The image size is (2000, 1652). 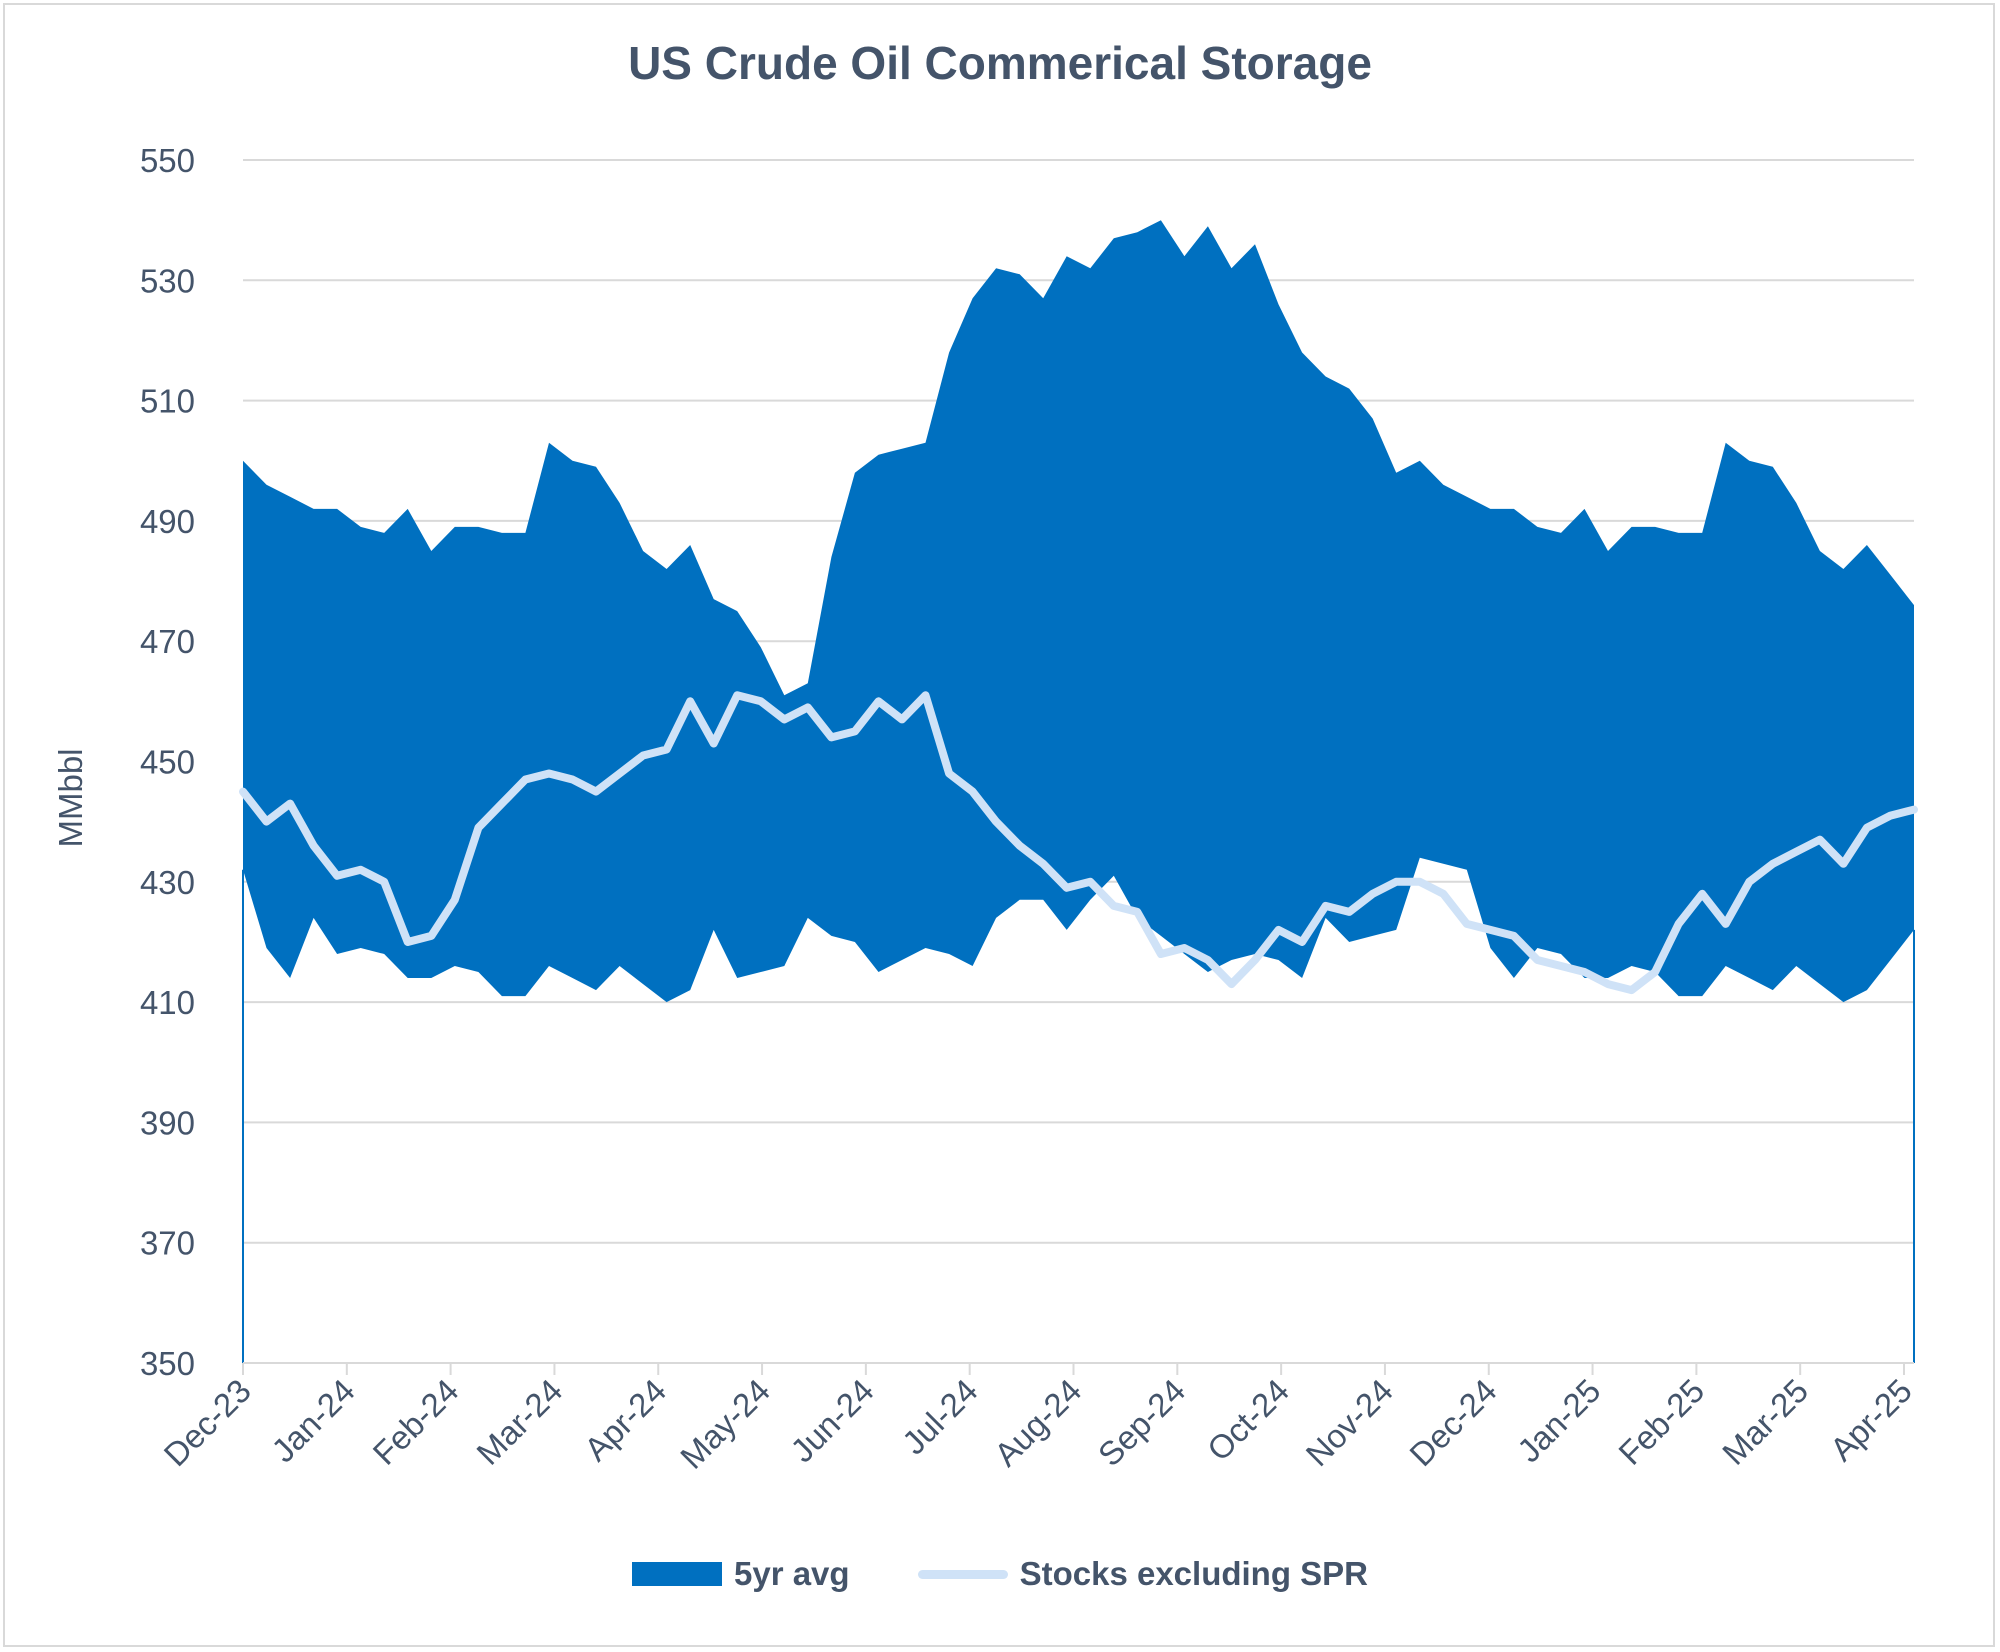 What do you see at coordinates (1194, 1573) in the screenshot?
I see `legend-label-stocks: Stocks excluding SPR` at bounding box center [1194, 1573].